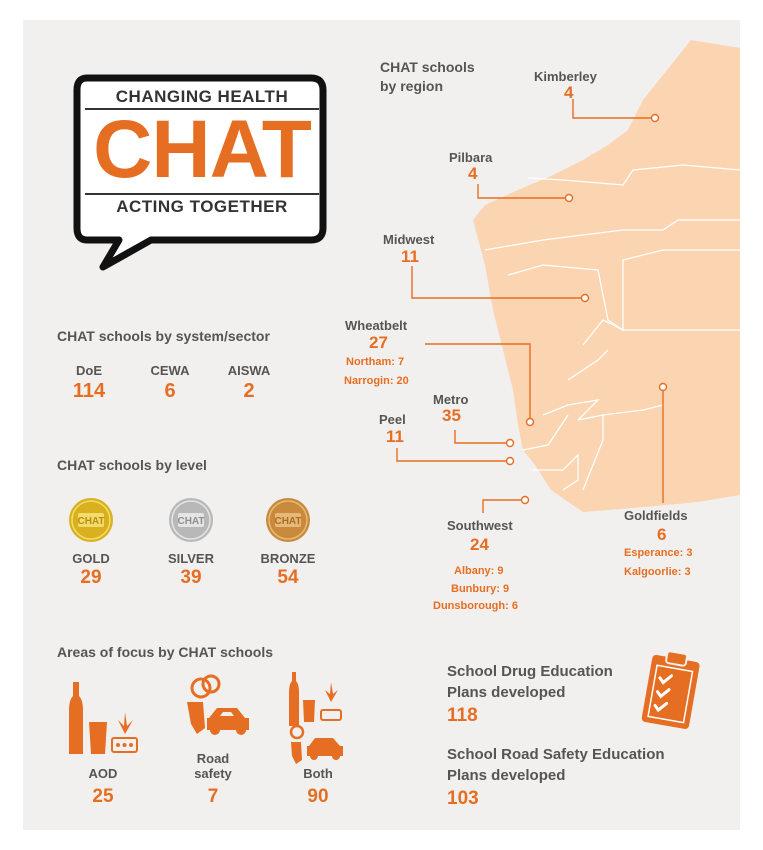 The width and height of the screenshot is (763, 850). Describe the element at coordinates (91, 577) in the screenshot. I see `level-gold-value: 29` at that location.